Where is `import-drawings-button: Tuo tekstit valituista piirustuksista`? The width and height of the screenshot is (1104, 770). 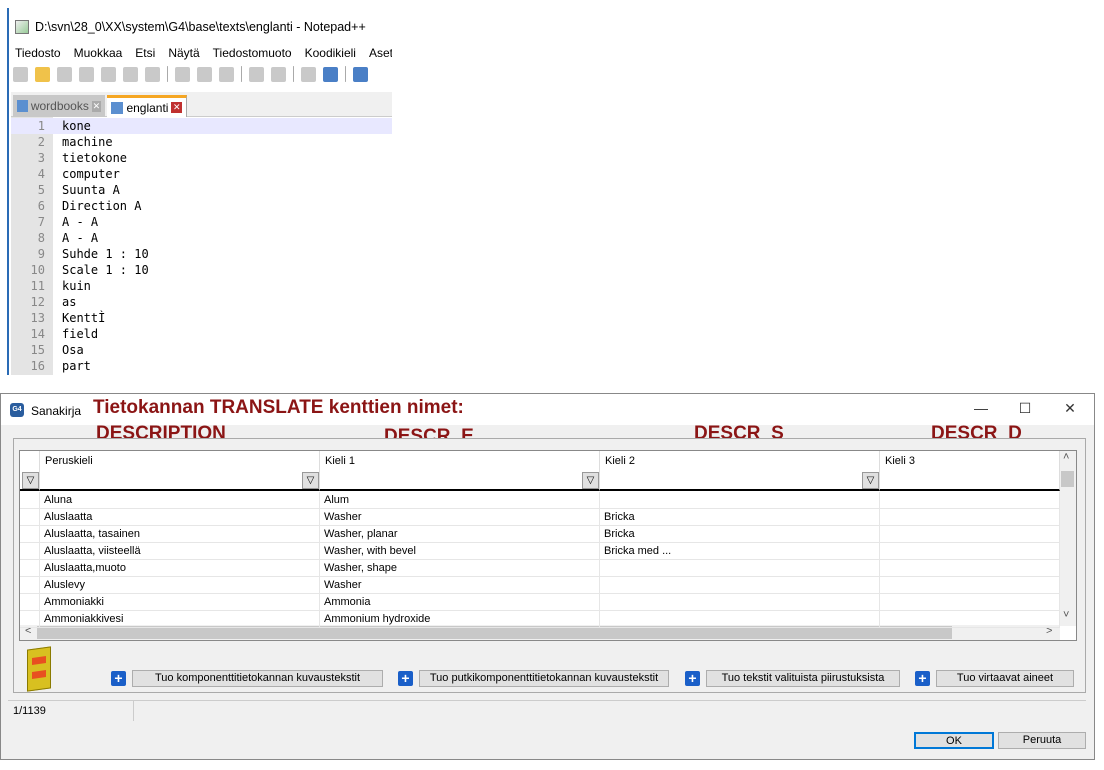 import-drawings-button: Tuo tekstit valituista piirustuksista is located at coordinates (803, 678).